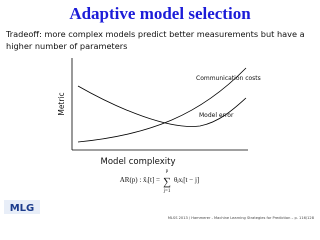  What do you see at coordinates (167, 191) in the screenshot?
I see `formula-lower: j=1` at bounding box center [167, 191].